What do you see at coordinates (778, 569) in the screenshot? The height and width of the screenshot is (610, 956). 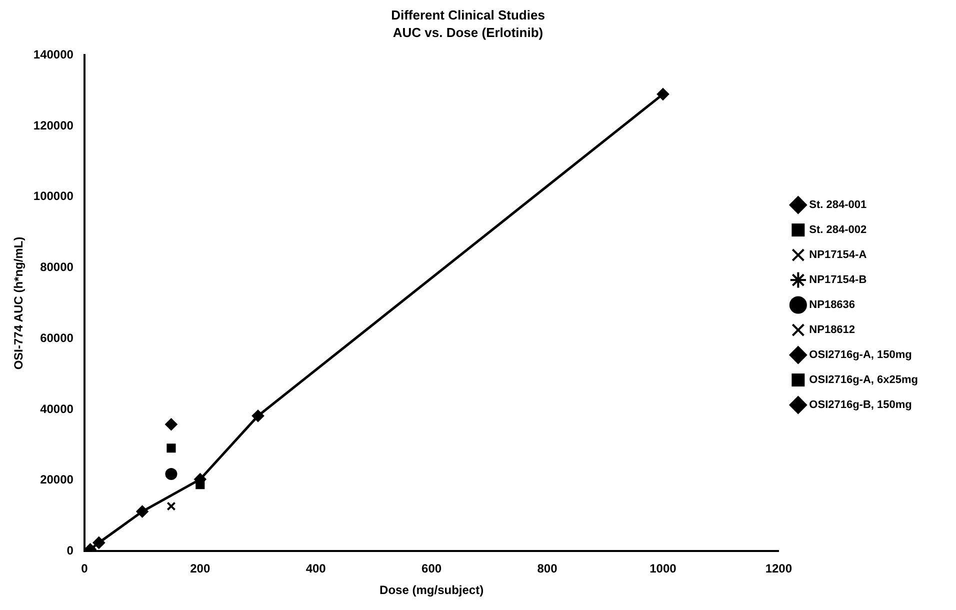 I see `x-tick-label: 1200` at bounding box center [778, 569].